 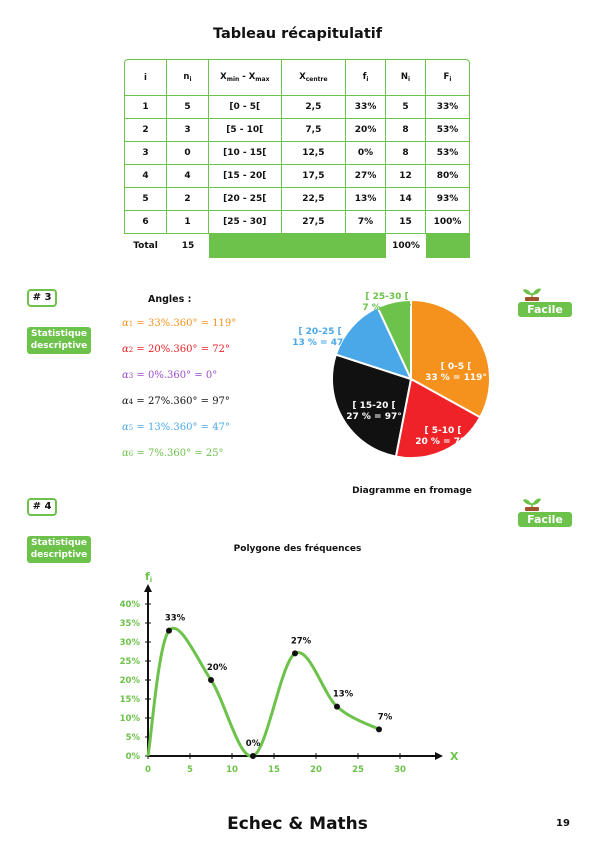 What do you see at coordinates (245, 153) in the screenshot?
I see `table-cell: [10 - 15[` at bounding box center [245, 153].